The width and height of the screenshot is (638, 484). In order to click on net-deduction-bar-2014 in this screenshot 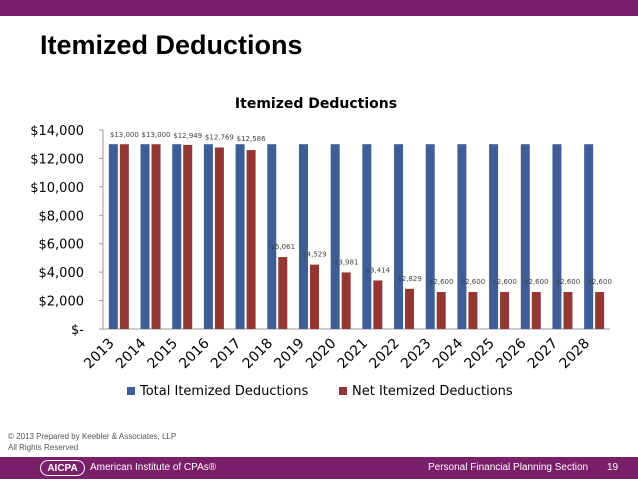, I will do `click(156, 236)`.